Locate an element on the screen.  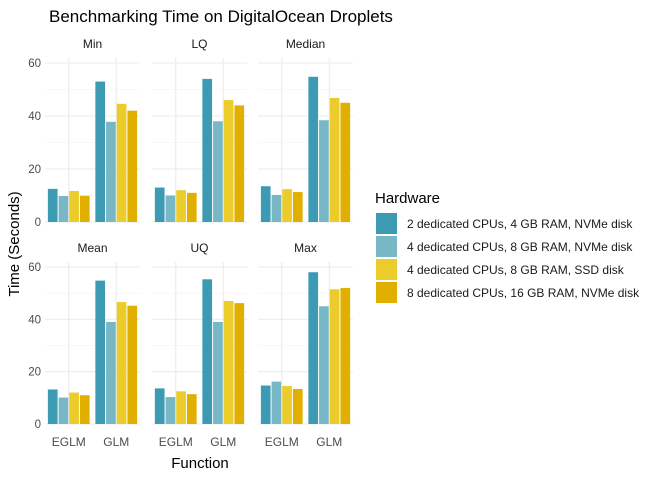
legend-label: 8 dedicated CPUs, 16 GB RAM, NVMe disk is located at coordinates (523, 293).